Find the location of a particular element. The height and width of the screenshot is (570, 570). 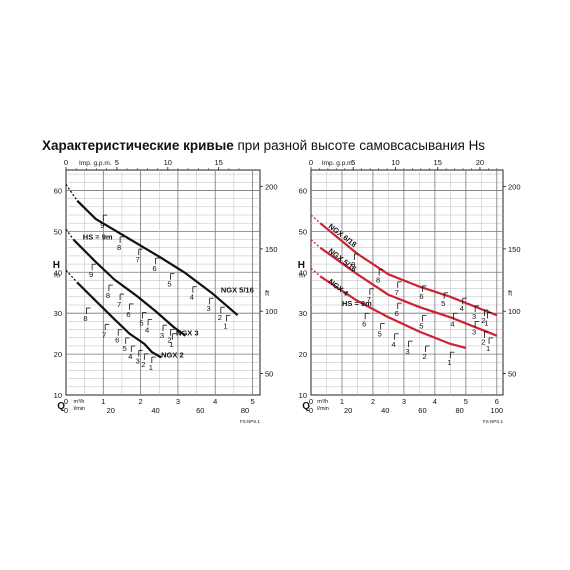

x-q-tick-label: 4 is located at coordinates (215, 401).